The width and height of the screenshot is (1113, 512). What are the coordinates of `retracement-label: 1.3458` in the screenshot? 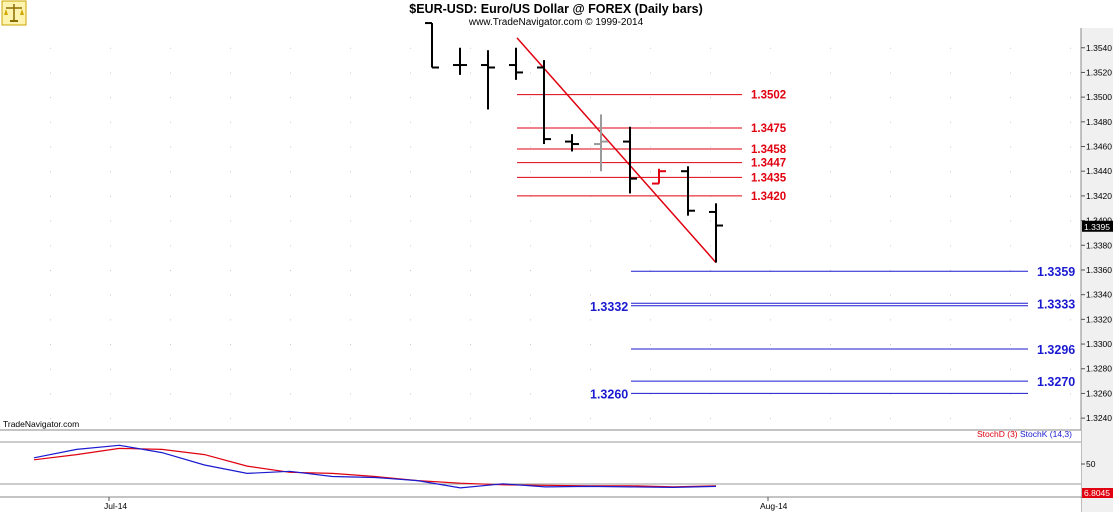 It's located at (769, 150).